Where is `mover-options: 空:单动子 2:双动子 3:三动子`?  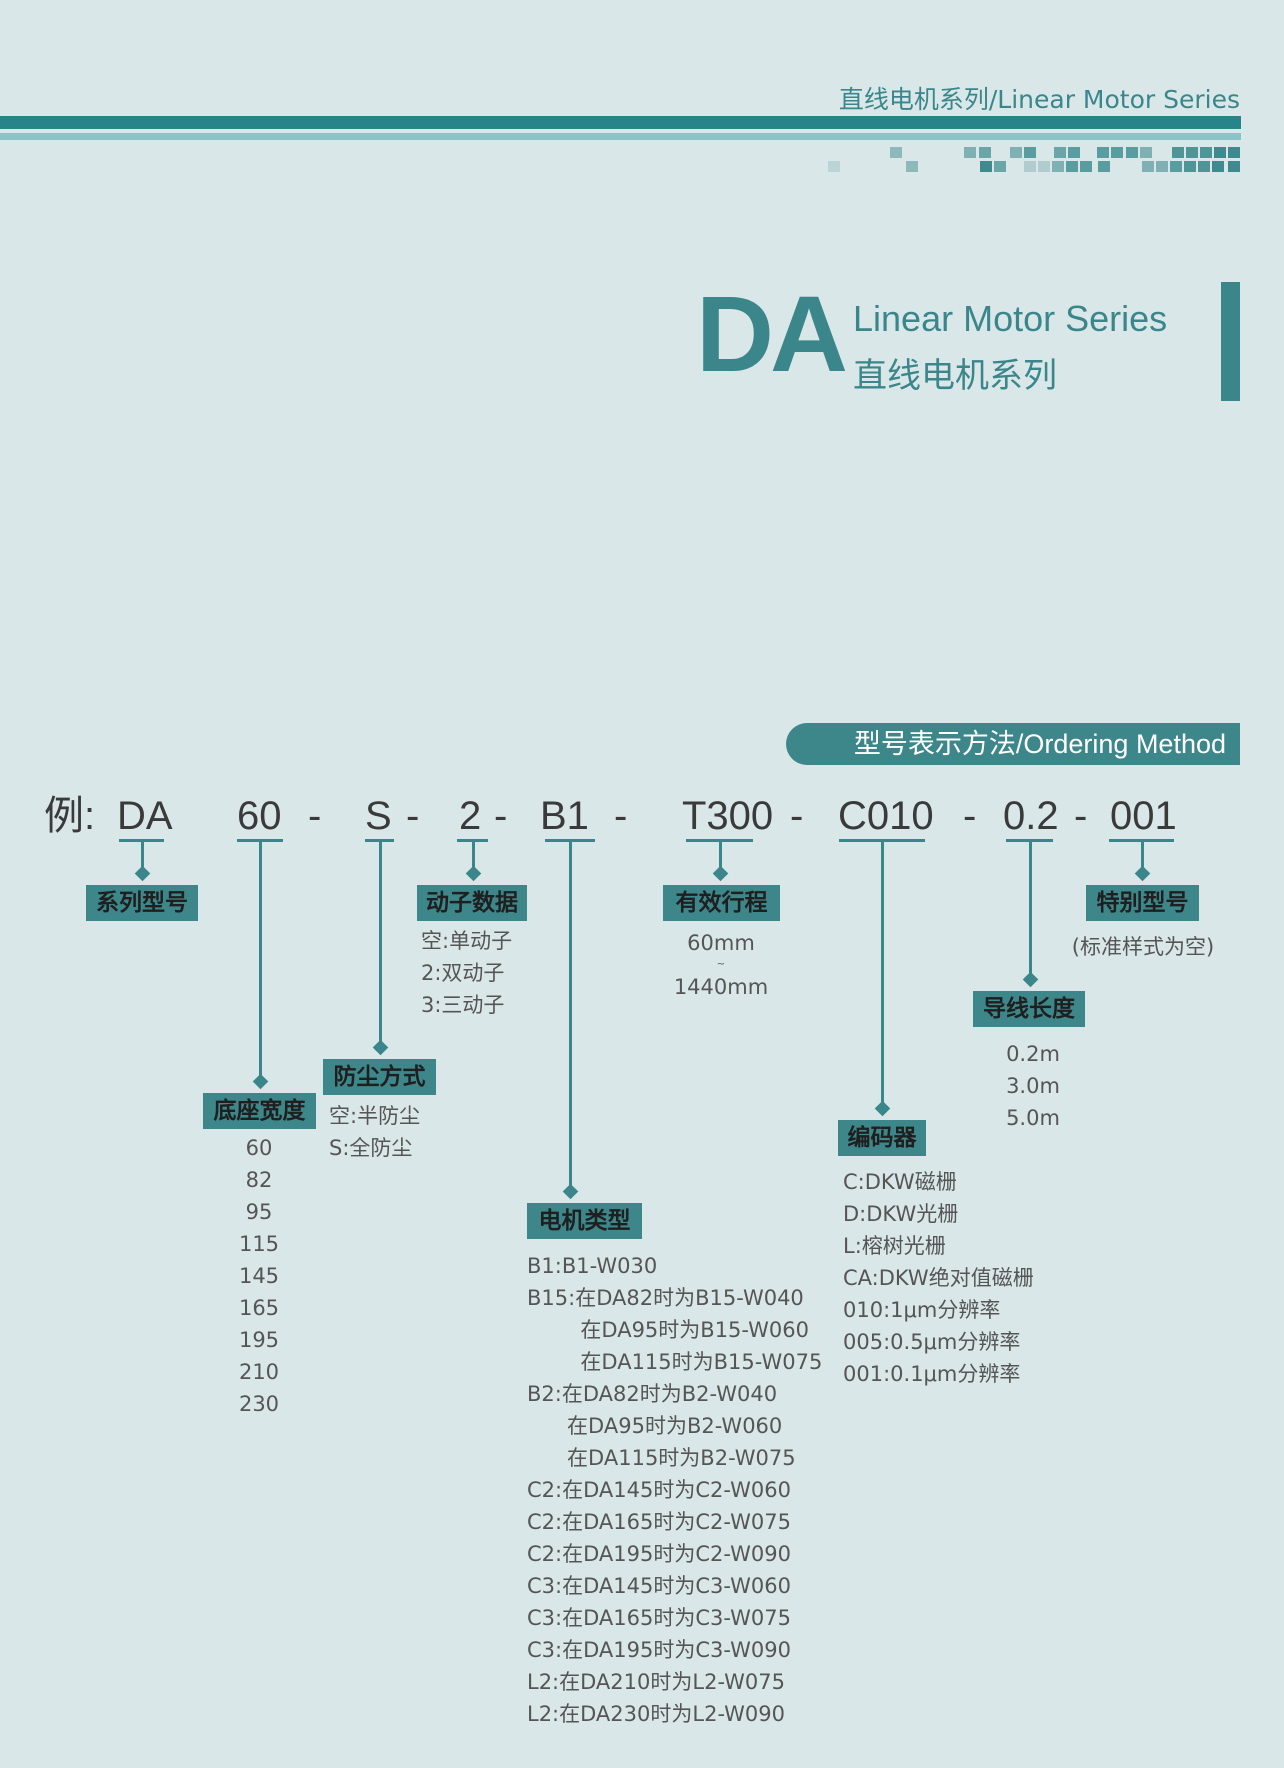
mover-options: 空:单动子 2:双动子 3:三动子 is located at coordinates (466, 973).